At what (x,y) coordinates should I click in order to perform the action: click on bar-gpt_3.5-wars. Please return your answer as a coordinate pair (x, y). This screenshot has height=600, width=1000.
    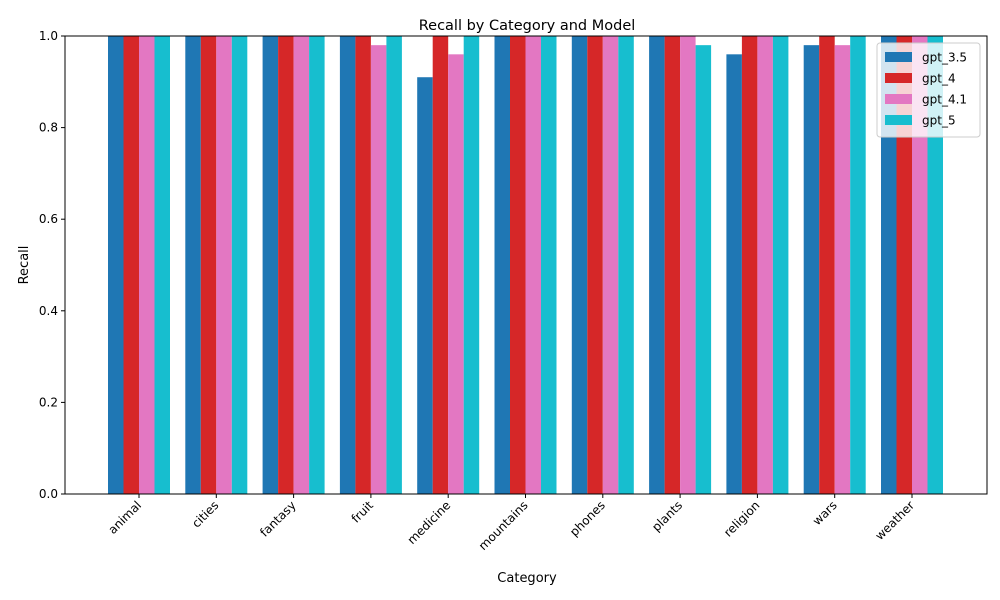
    Looking at the image, I should click on (811, 269).